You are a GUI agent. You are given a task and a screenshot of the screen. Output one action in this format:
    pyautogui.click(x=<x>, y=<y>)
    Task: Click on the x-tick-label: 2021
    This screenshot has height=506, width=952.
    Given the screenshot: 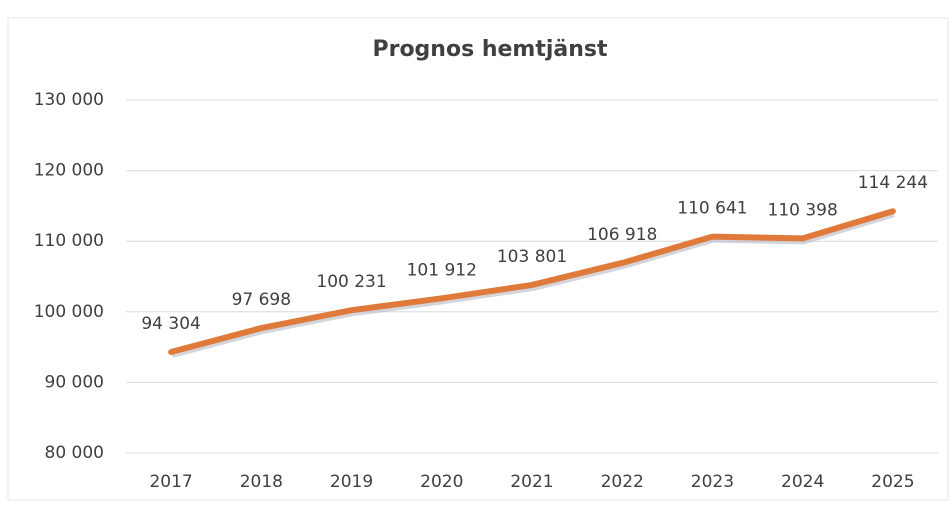 What is the action you would take?
    pyautogui.click(x=531, y=482)
    